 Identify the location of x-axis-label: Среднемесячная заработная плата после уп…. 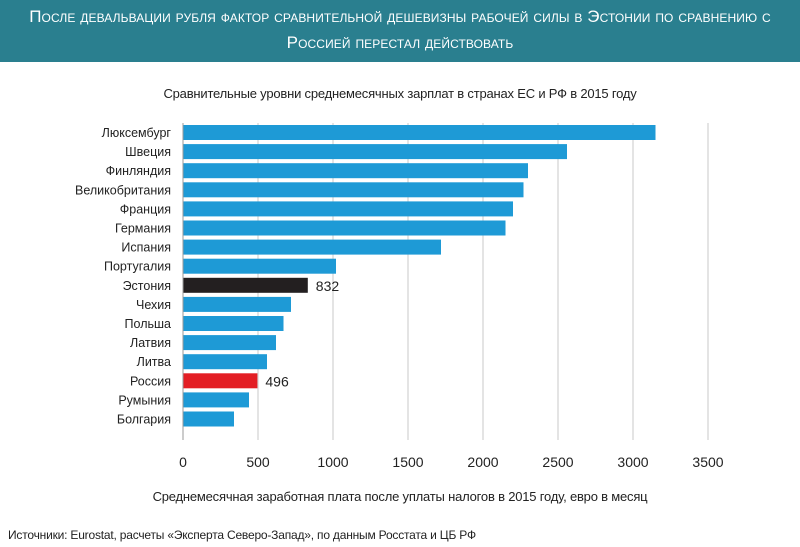
(400, 496).